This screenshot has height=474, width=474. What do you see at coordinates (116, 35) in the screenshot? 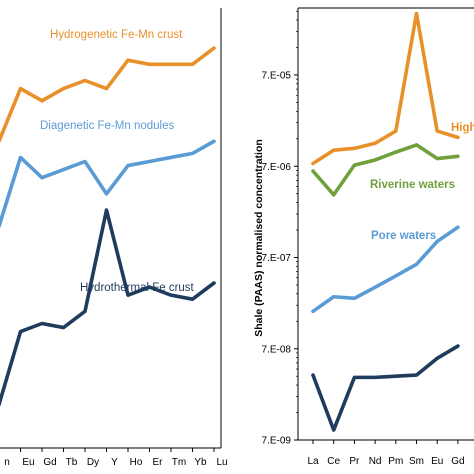
I see `left-series-label: Hydrogenetic Fe-Mn crust` at bounding box center [116, 35].